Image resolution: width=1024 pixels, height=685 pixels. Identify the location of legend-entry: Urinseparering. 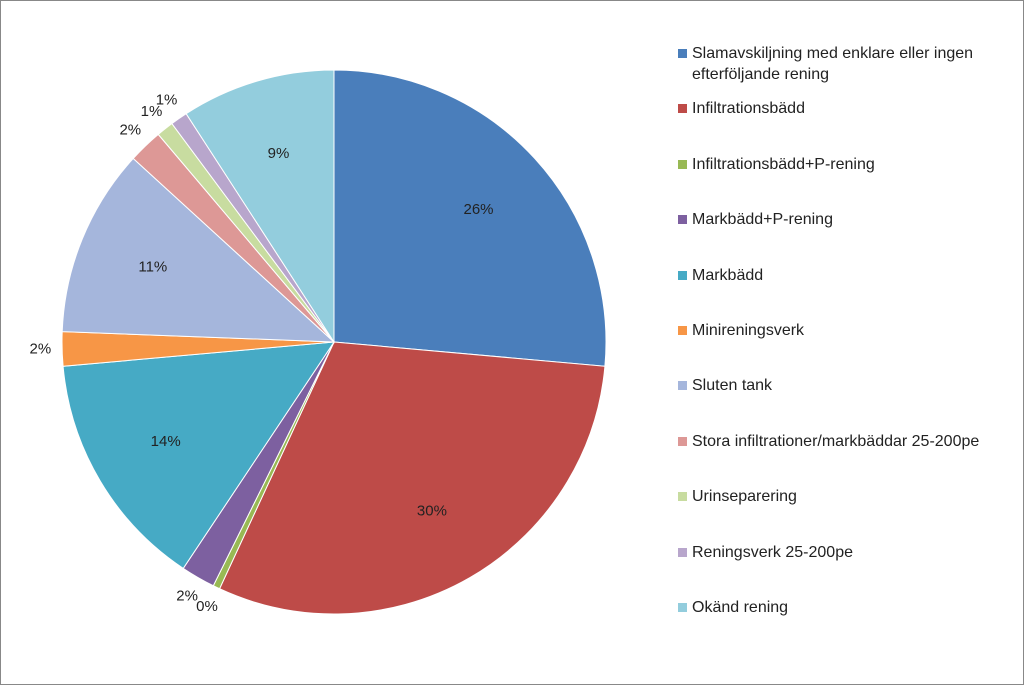
(843, 496).